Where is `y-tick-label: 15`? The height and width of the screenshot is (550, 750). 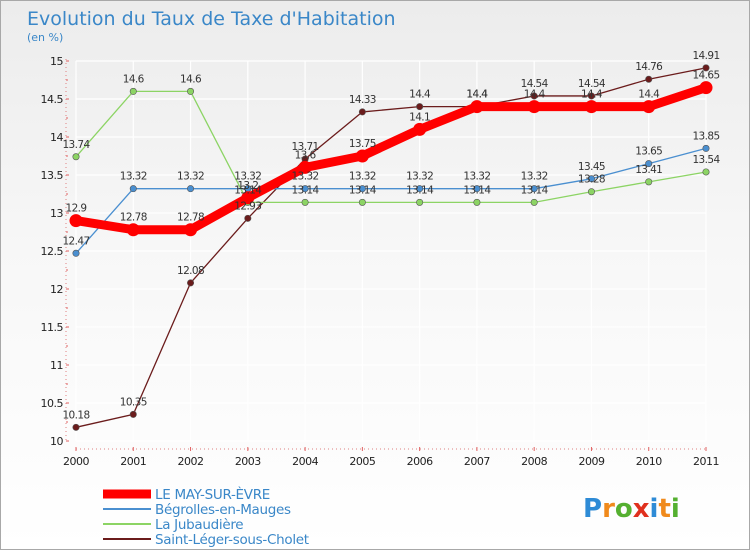
y-tick-label: 15 is located at coordinates (56, 61).